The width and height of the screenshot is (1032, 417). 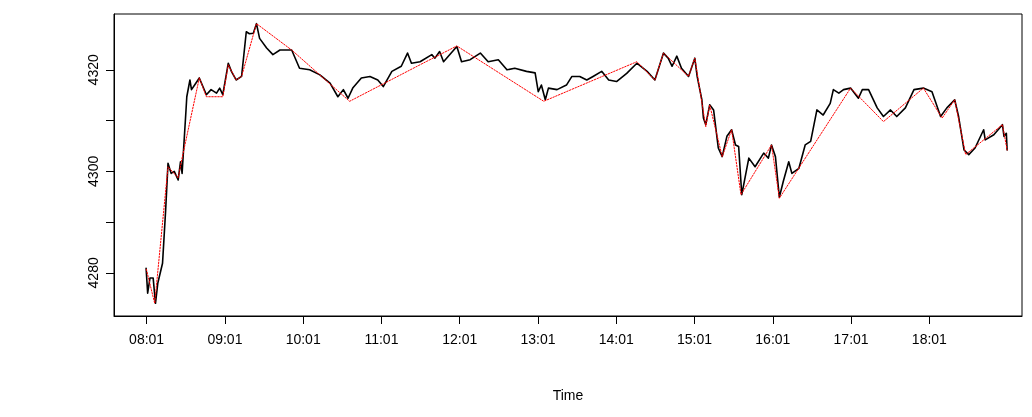 I want to click on x-tick-label: 09:01, so click(x=225, y=339).